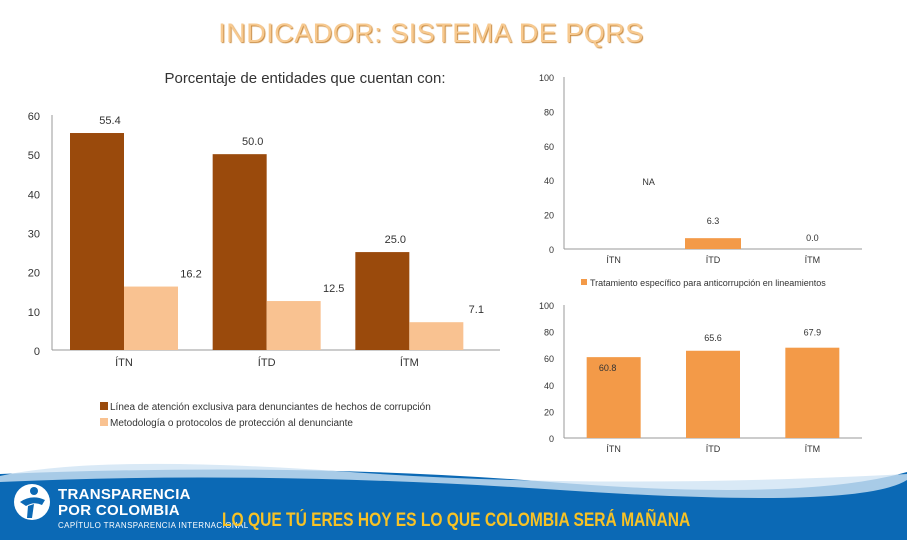 The image size is (907, 540). Describe the element at coordinates (648, 182) in the screenshot. I see `data-label: NA` at that location.